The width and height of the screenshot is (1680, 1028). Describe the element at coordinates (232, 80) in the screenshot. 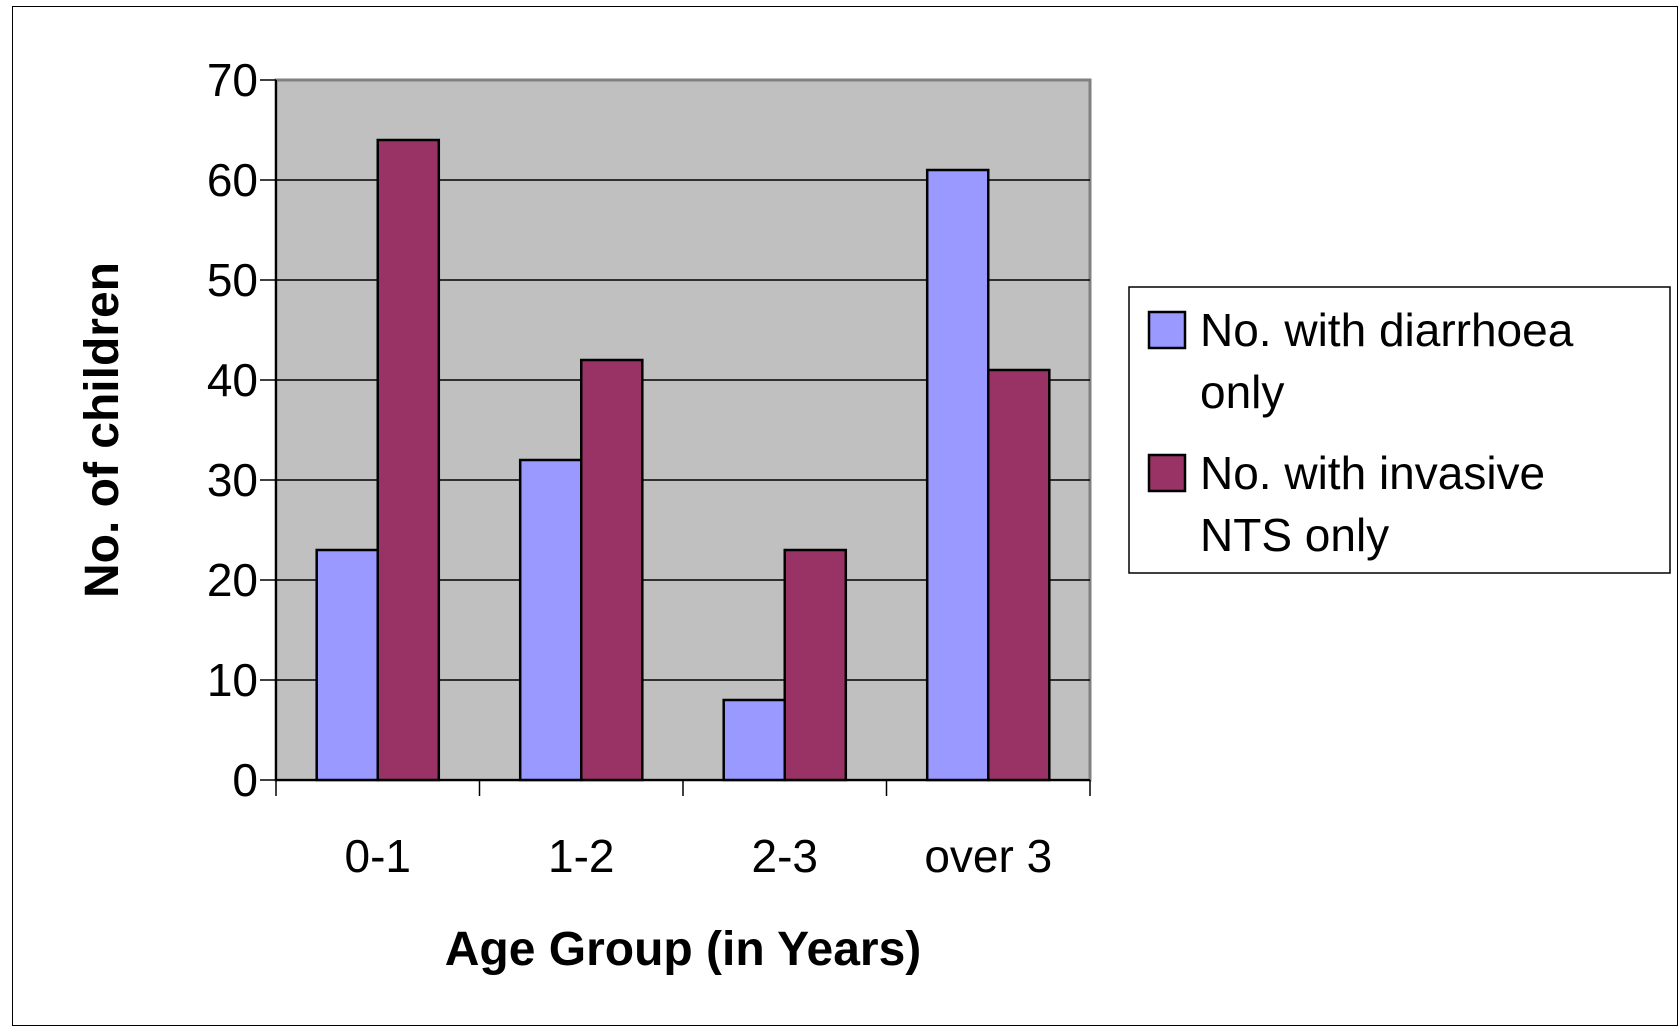

I see `y-tick-label: 70` at that location.